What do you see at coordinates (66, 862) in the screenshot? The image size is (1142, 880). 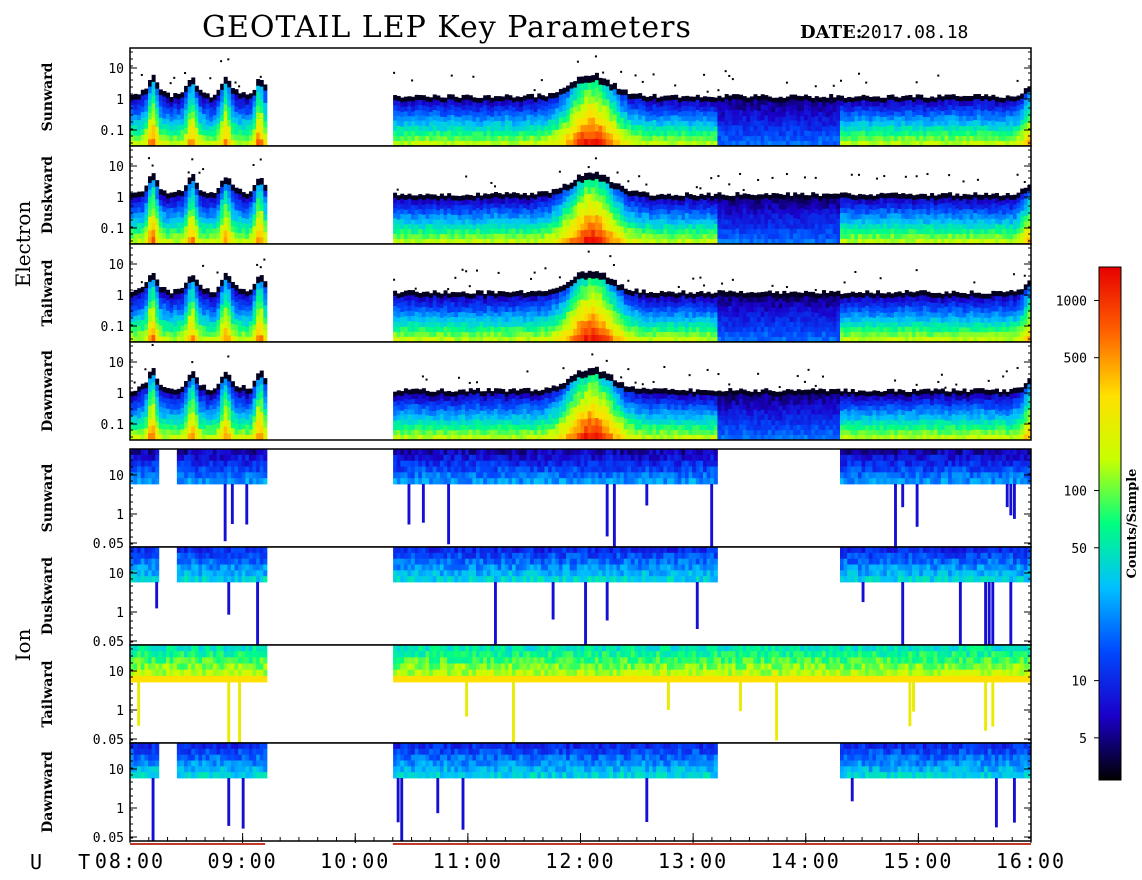 I see `x-axis-label: U T` at bounding box center [66, 862].